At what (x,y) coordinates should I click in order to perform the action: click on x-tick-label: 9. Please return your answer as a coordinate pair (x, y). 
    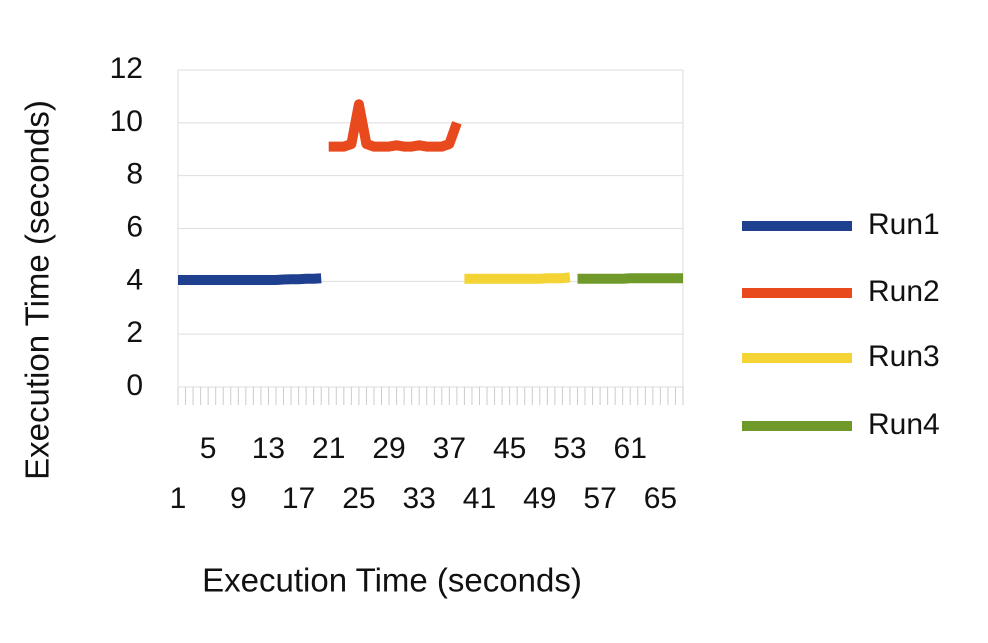
    Looking at the image, I should click on (238, 498).